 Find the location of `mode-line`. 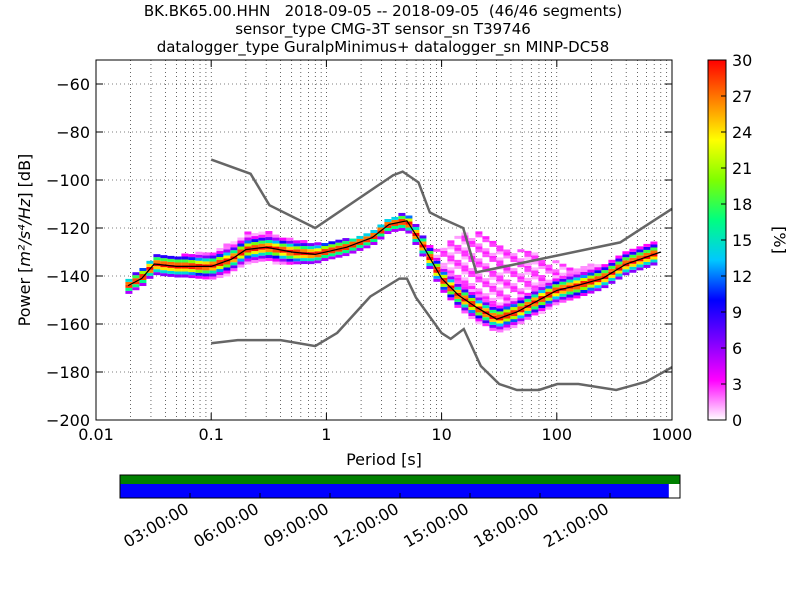

mode-line is located at coordinates (394, 270).